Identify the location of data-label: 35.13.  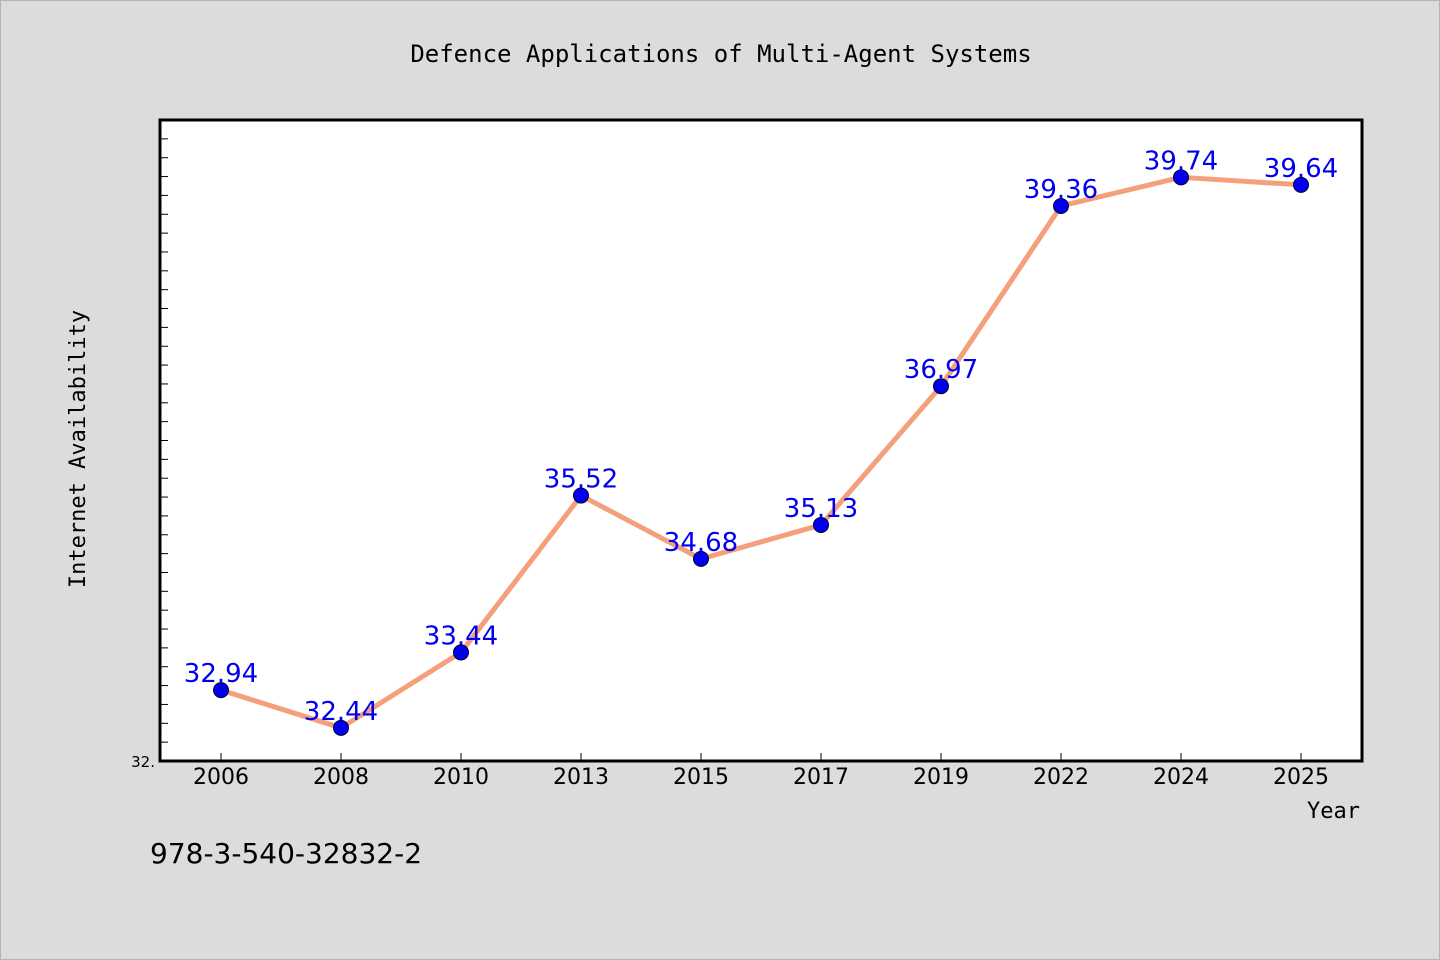
(821, 509).